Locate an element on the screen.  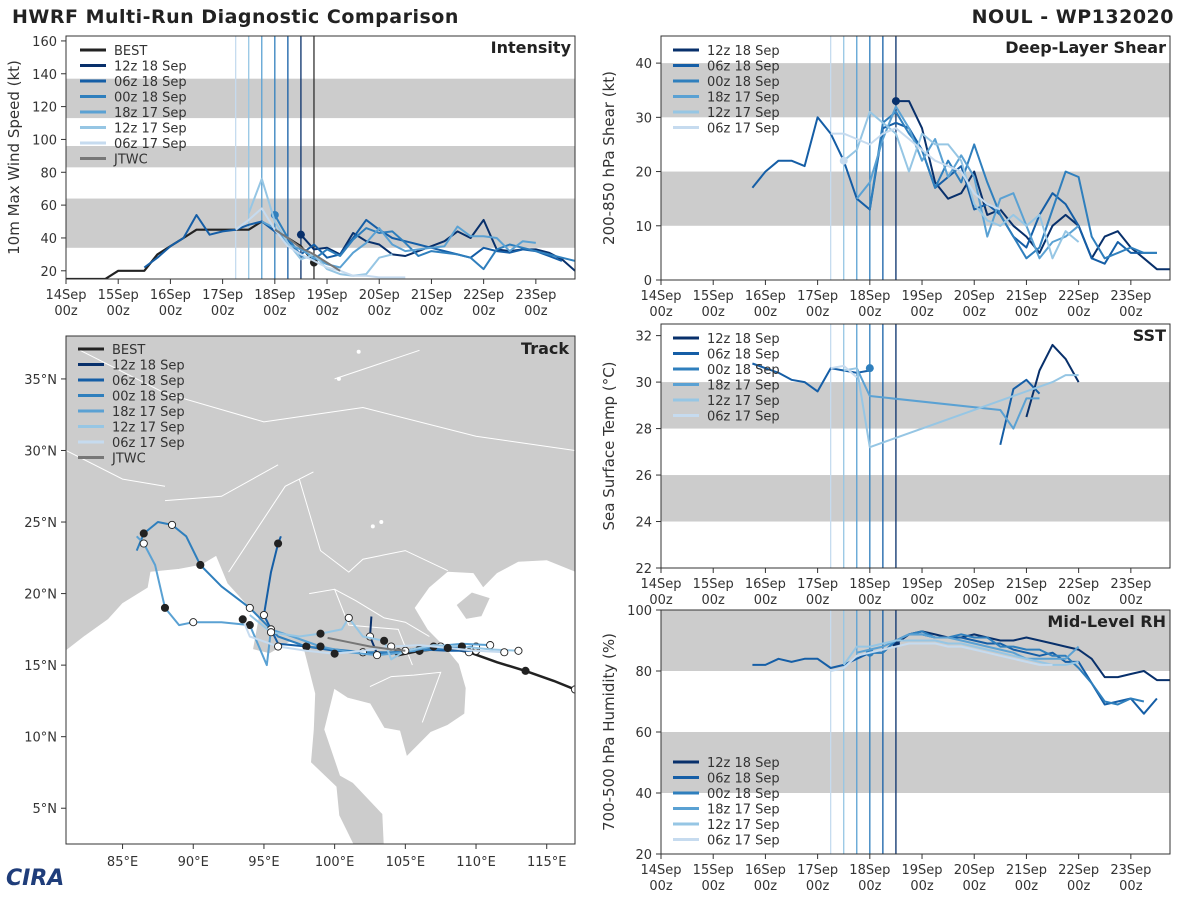
y-tick-label: 120 is located at coordinates (44, 108).